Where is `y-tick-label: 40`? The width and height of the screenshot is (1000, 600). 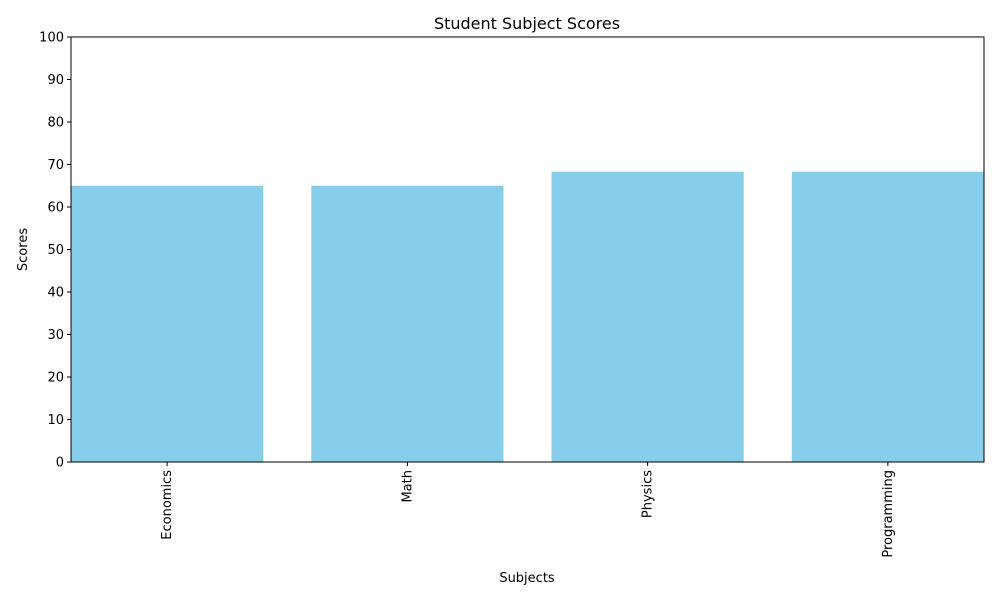 y-tick-label: 40 is located at coordinates (55, 293).